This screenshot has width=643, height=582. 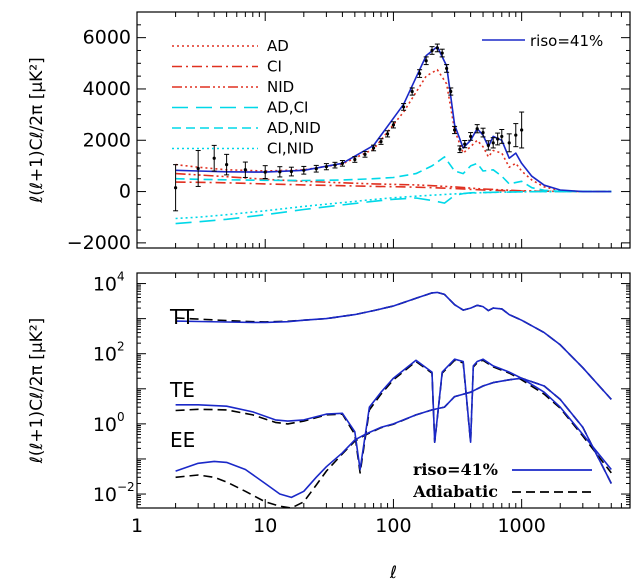 What do you see at coordinates (393, 187) in the screenshot?
I see `line-ci` at bounding box center [393, 187].